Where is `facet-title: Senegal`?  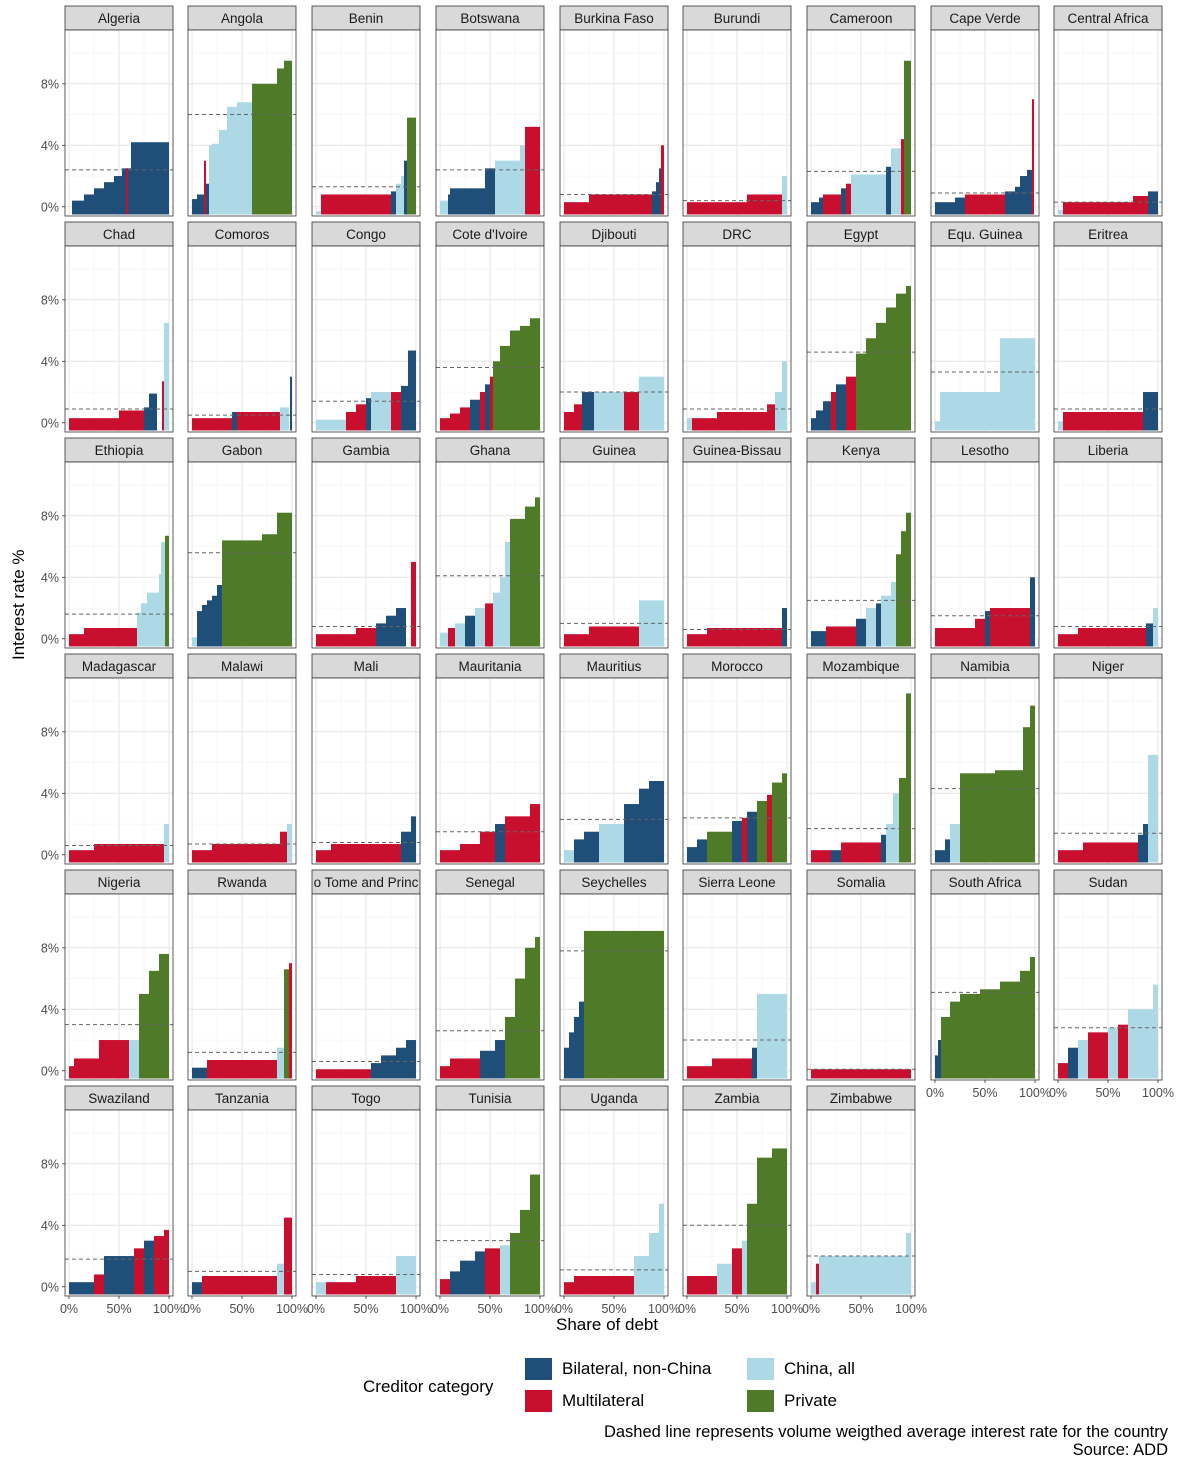
facet-title: Senegal is located at coordinates (490, 882).